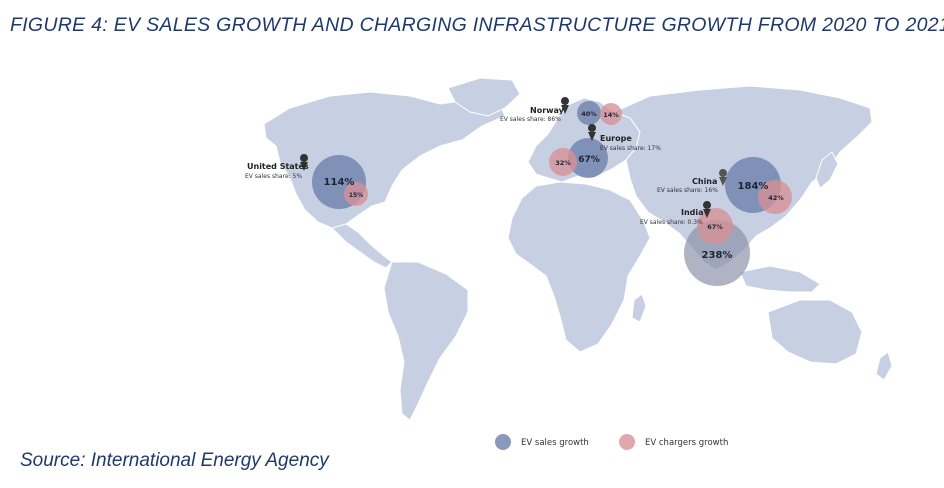 The image size is (944, 488). Describe the element at coordinates (362, 246) in the screenshot. I see `central-america-landmass` at that location.